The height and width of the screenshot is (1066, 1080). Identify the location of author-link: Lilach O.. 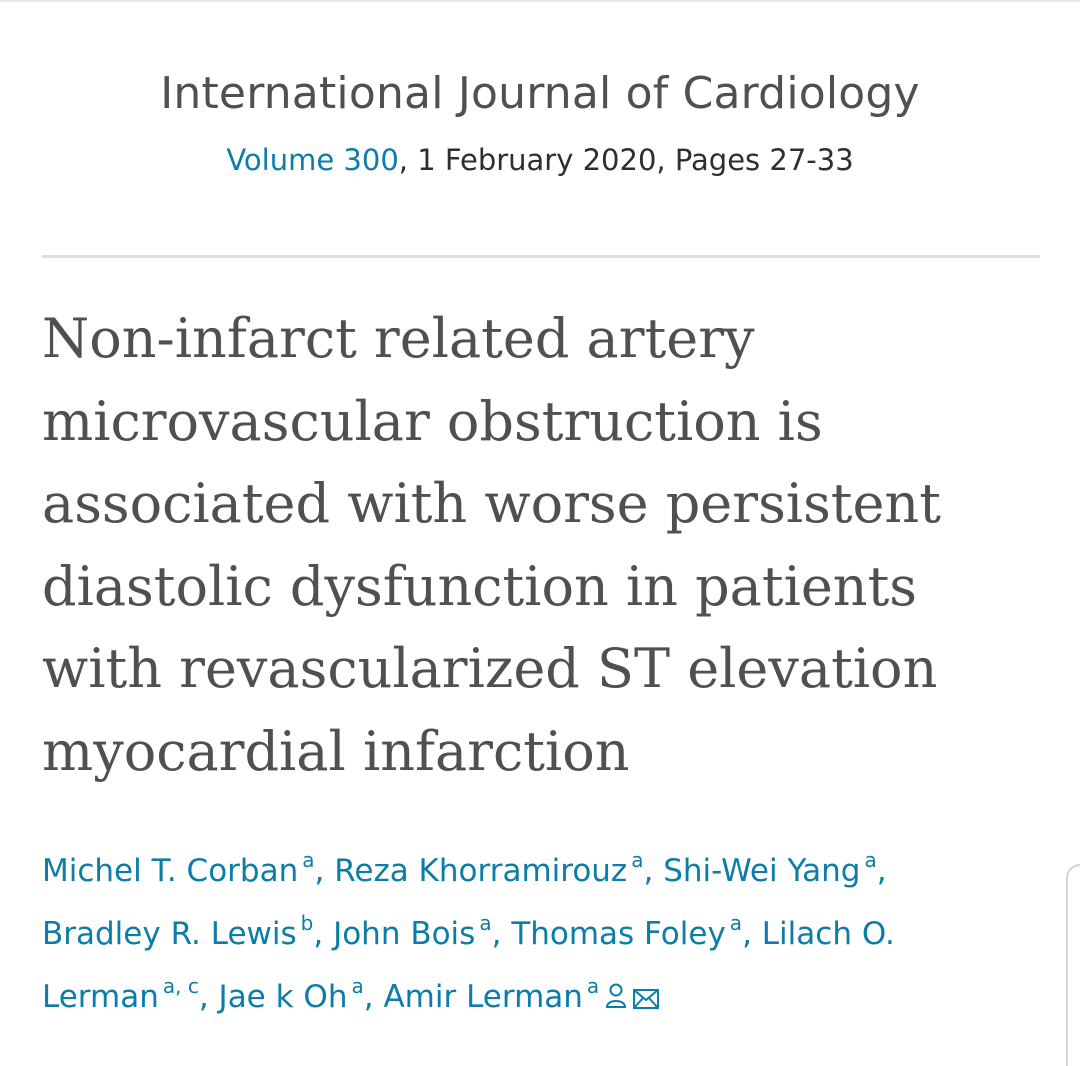
(828, 934).